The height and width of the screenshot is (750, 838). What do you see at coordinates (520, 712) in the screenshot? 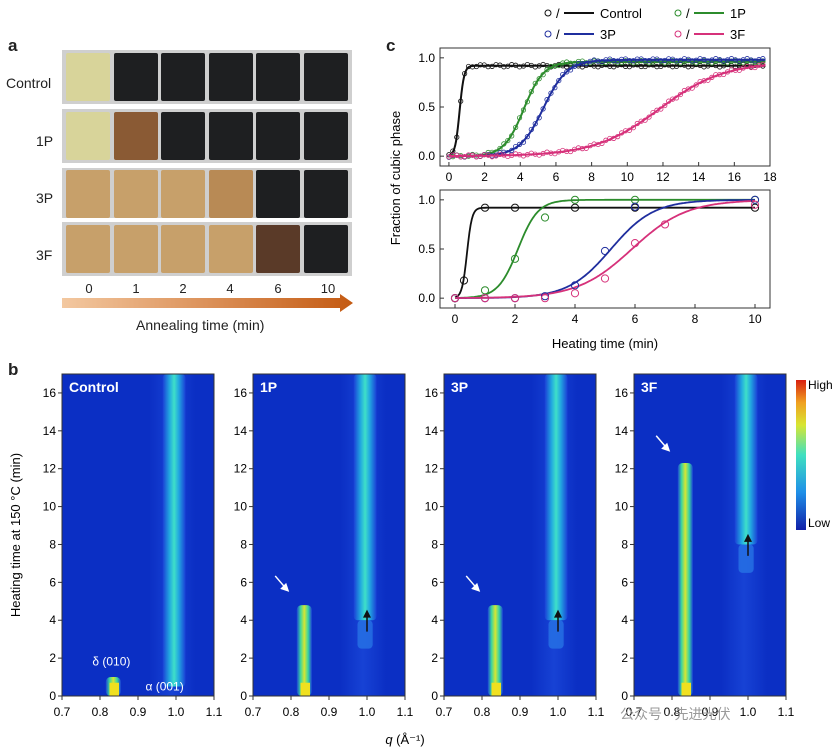
I see `x-tick-label: 0.9` at bounding box center [520, 712].